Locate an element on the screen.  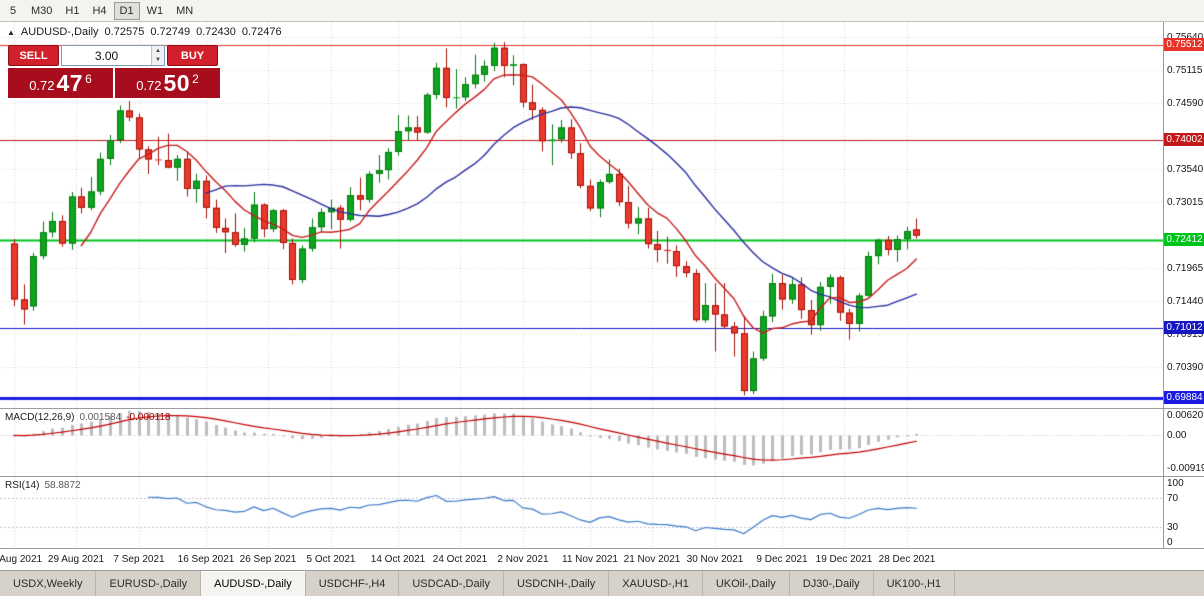
volume-spin-buttons: ▲ ▼ is located at coordinates (157, 55).